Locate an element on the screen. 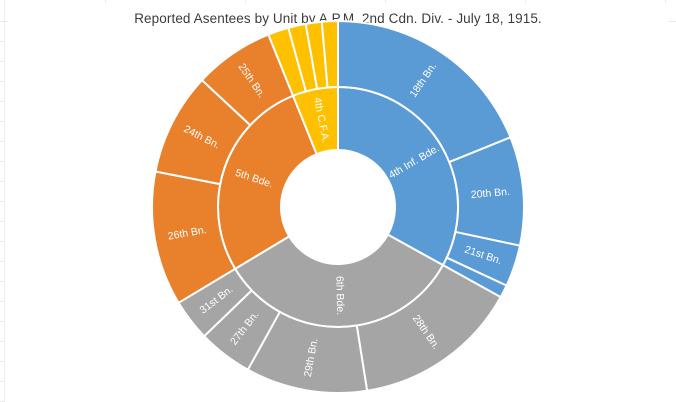  sheet-left-edge is located at coordinates (4, 201).